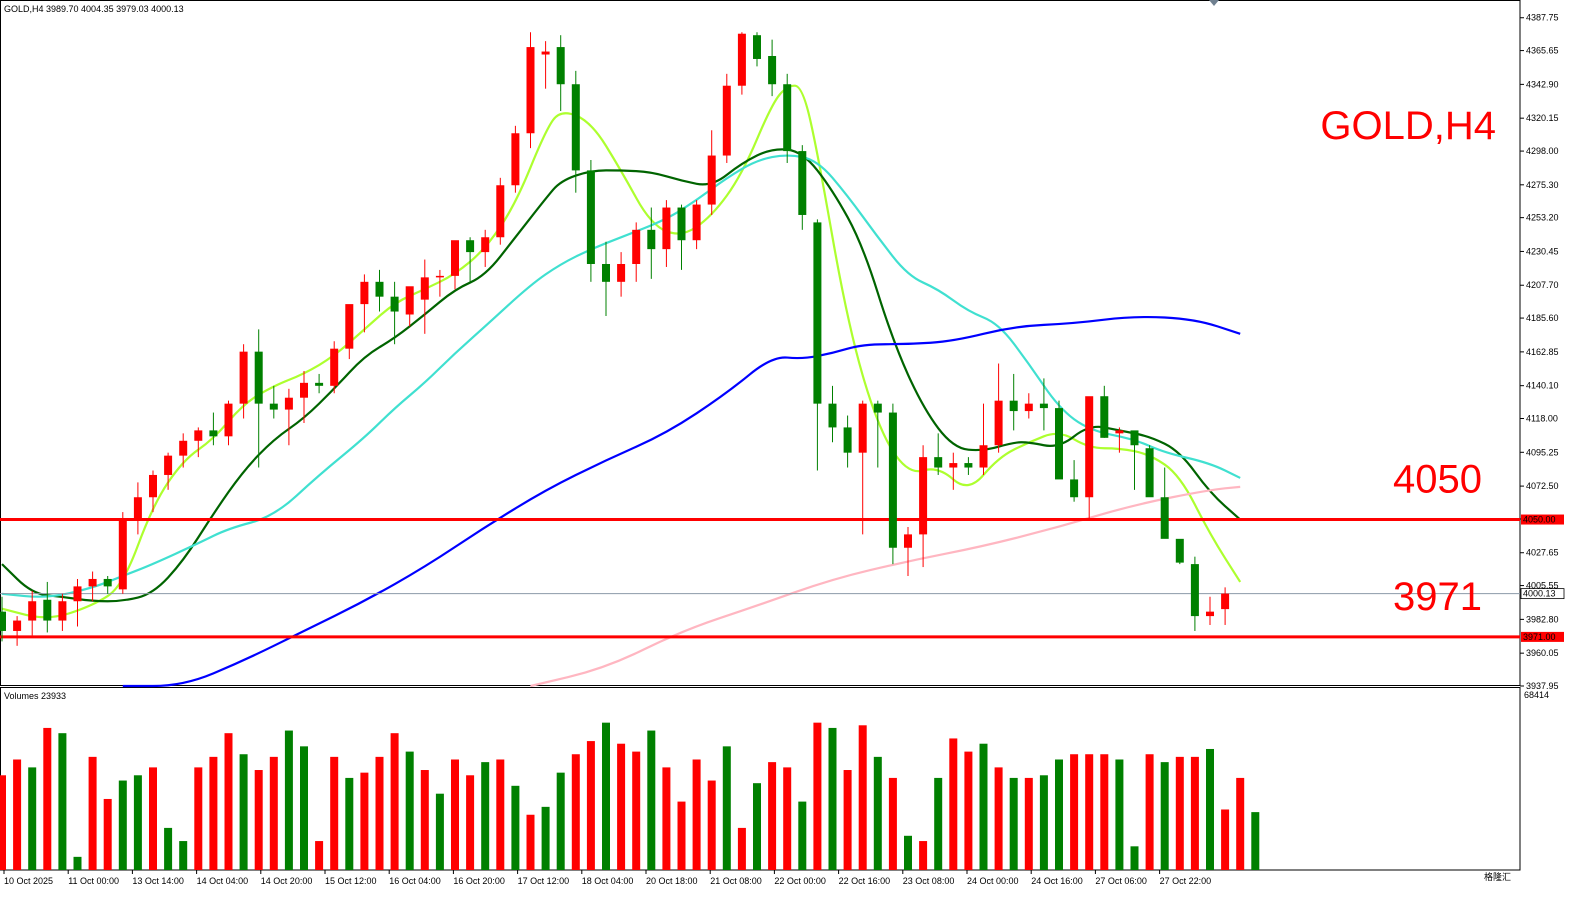 This screenshot has width=1572, height=898. I want to click on y-tick-label: 4275.30, so click(1542, 185).